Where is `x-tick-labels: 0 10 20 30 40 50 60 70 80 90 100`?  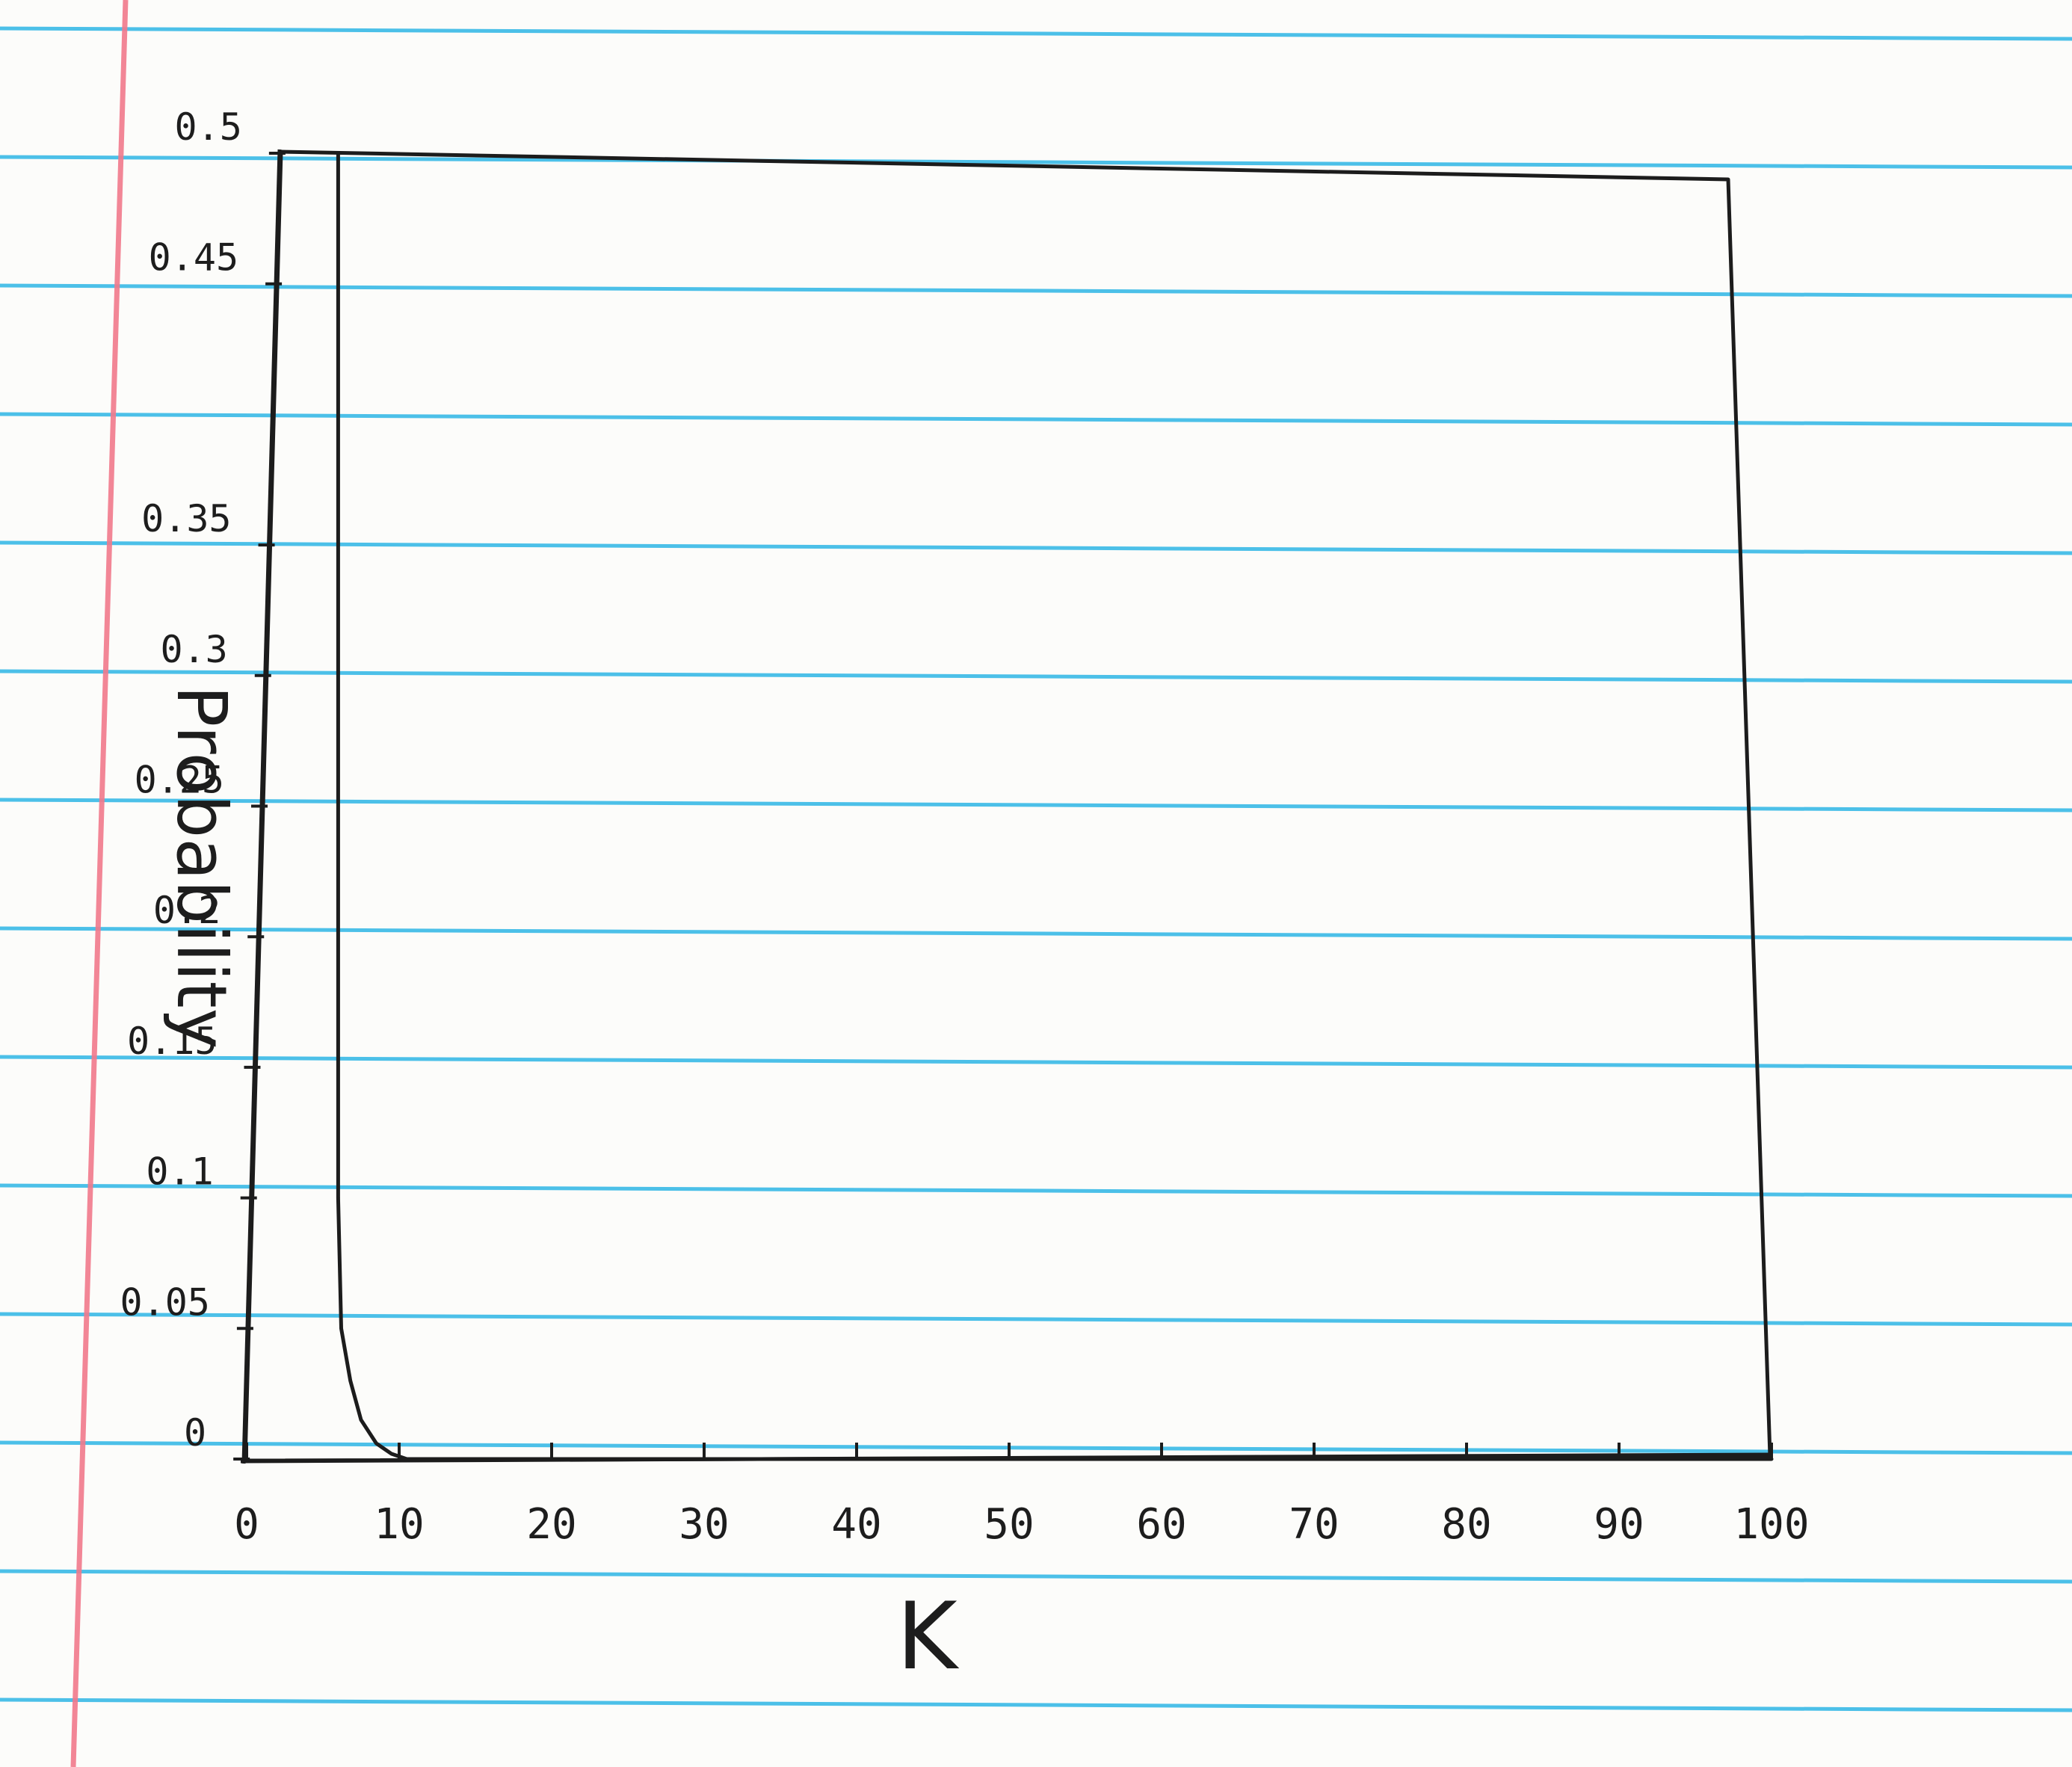
x-tick-labels: 0 10 20 30 40 50 60 70 80 90 100 is located at coordinates (1022, 1524).